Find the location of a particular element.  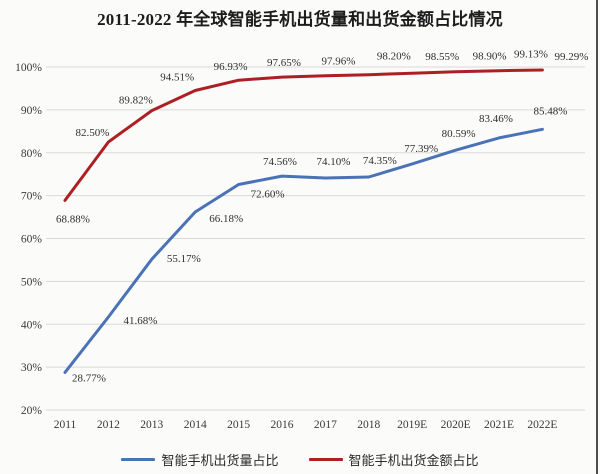

y-tick-label: 30% is located at coordinates (32, 368).